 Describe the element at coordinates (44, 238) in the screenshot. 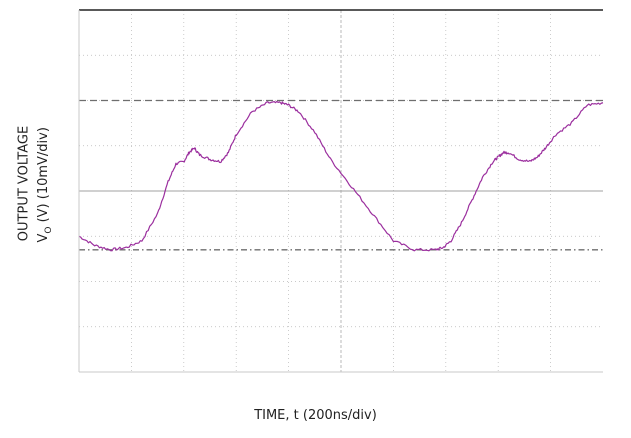

I see `y-axis-label-prefix: V` at that location.